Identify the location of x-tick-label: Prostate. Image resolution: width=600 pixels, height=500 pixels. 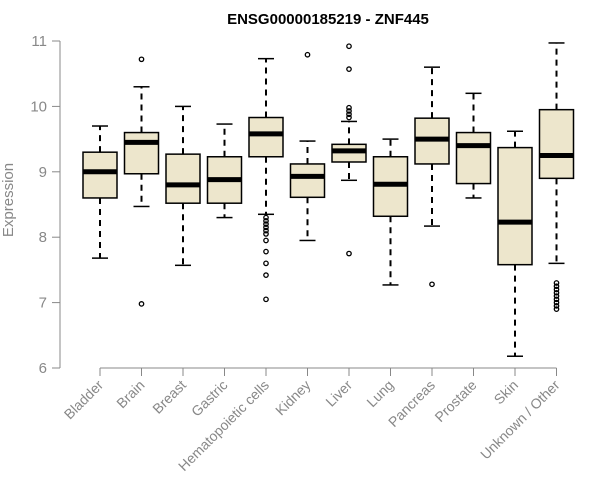
(455, 401).